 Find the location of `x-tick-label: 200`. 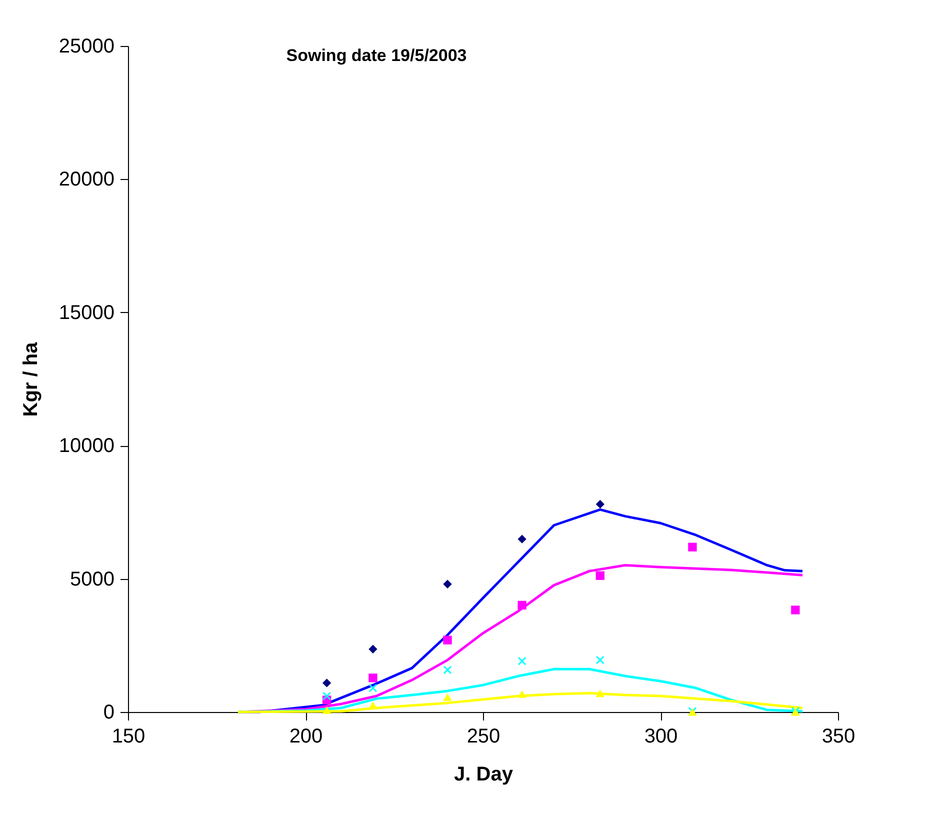

x-tick-label: 200 is located at coordinates (306, 737).